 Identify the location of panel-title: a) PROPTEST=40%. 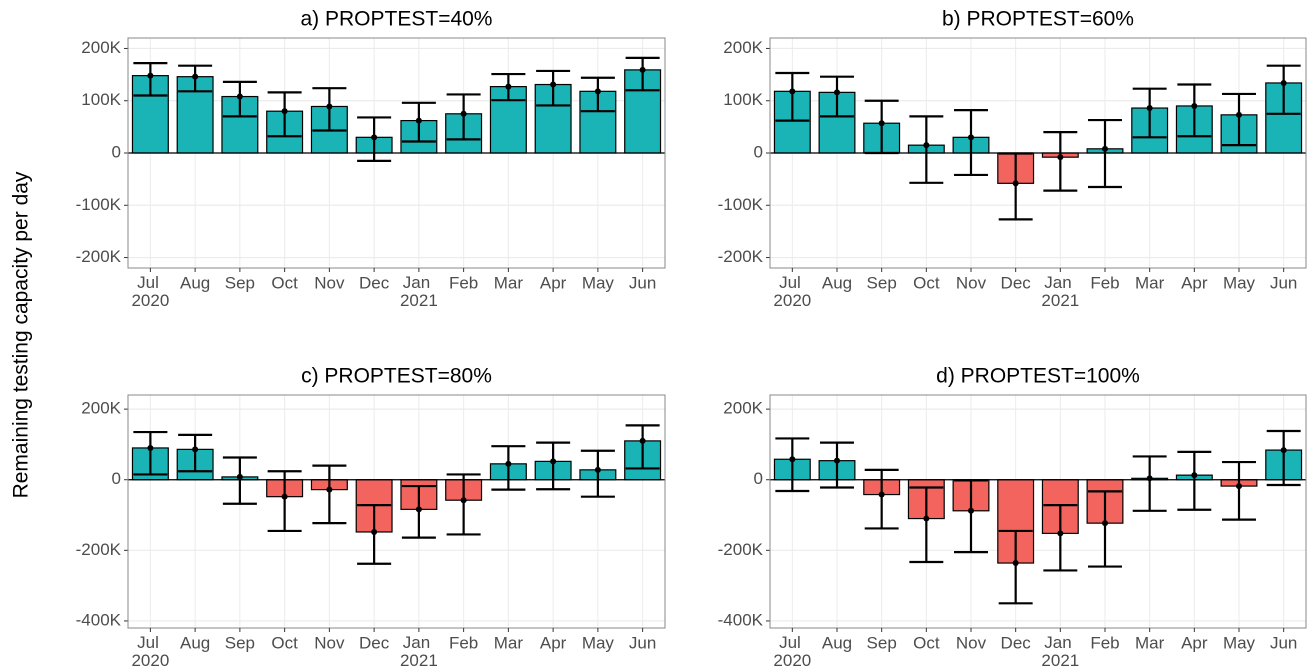
(397, 19).